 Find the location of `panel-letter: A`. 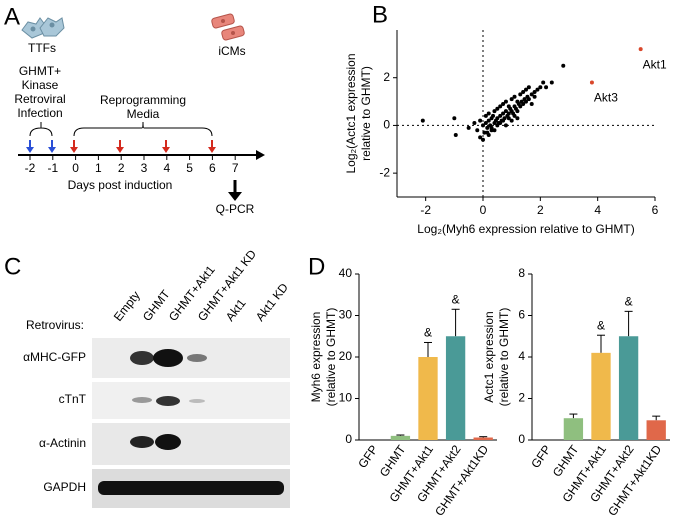

panel-letter: A is located at coordinates (12, 16).